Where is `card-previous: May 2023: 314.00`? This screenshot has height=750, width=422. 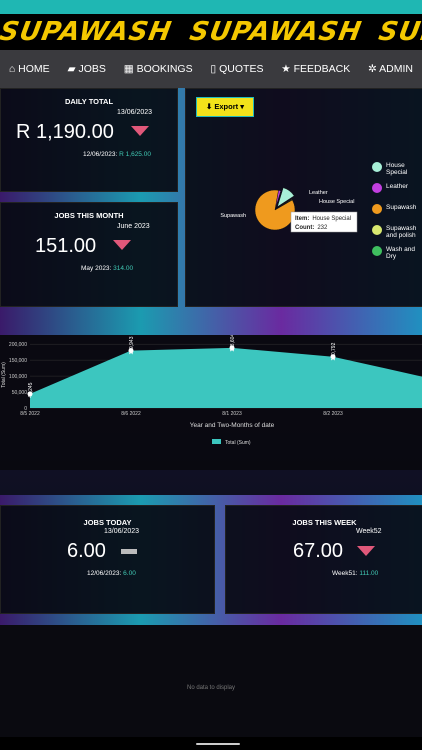 card-previous: May 2023: 314.00 is located at coordinates (107, 268).